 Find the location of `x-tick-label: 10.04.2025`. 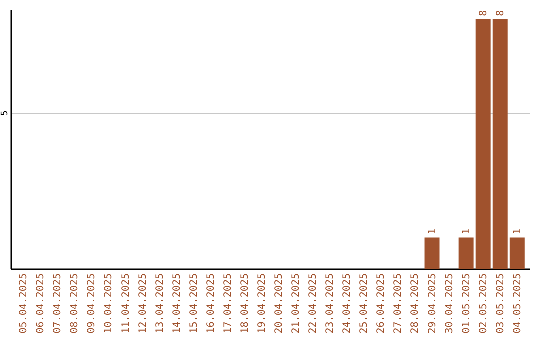

x-tick-label: 10.04.2025 is located at coordinates (109, 304).